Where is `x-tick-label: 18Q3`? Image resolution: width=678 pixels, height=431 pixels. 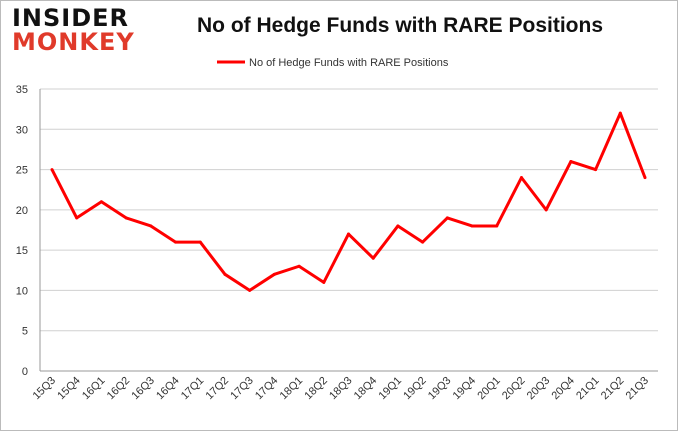
x-tick-label: 18Q3 is located at coordinates (341, 389).